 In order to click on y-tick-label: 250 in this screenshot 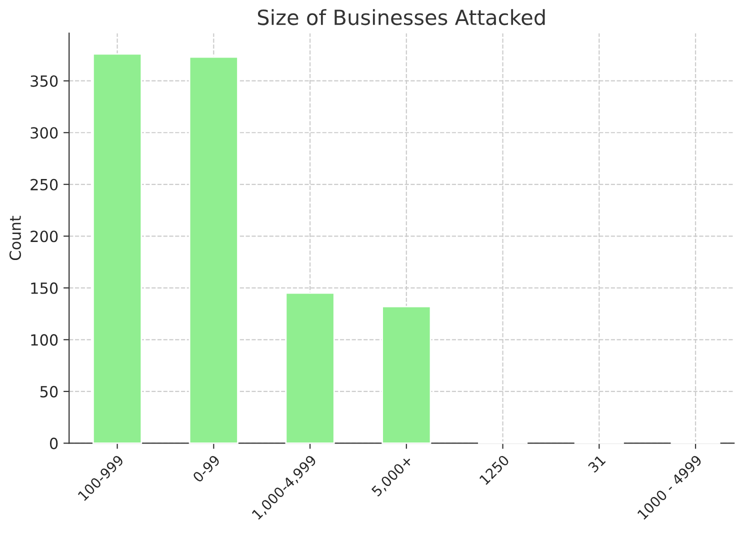, I will do `click(44, 184)`.